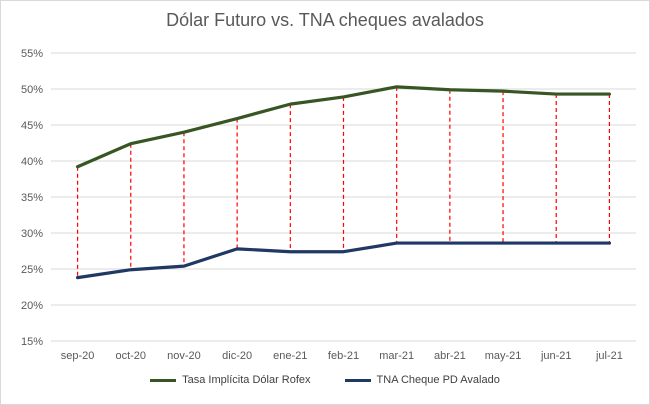 This screenshot has width=650, height=405. Describe the element at coordinates (450, 356) in the screenshot. I see `x-tick-label: abr-21` at that location.